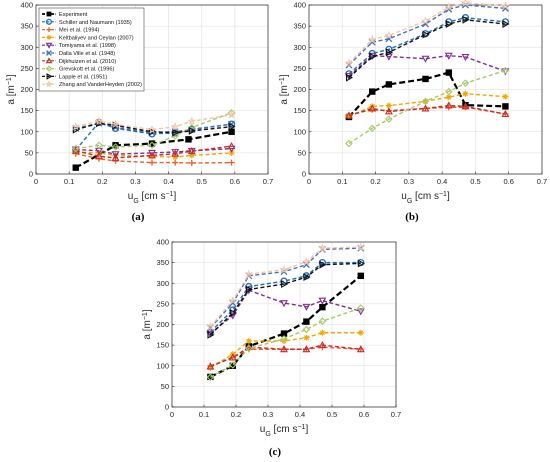 This screenshot has width=550, height=462. Describe the element at coordinates (100, 85) in the screenshot. I see `legend-label: Zhang and VanderHeyden (2002)` at that location.